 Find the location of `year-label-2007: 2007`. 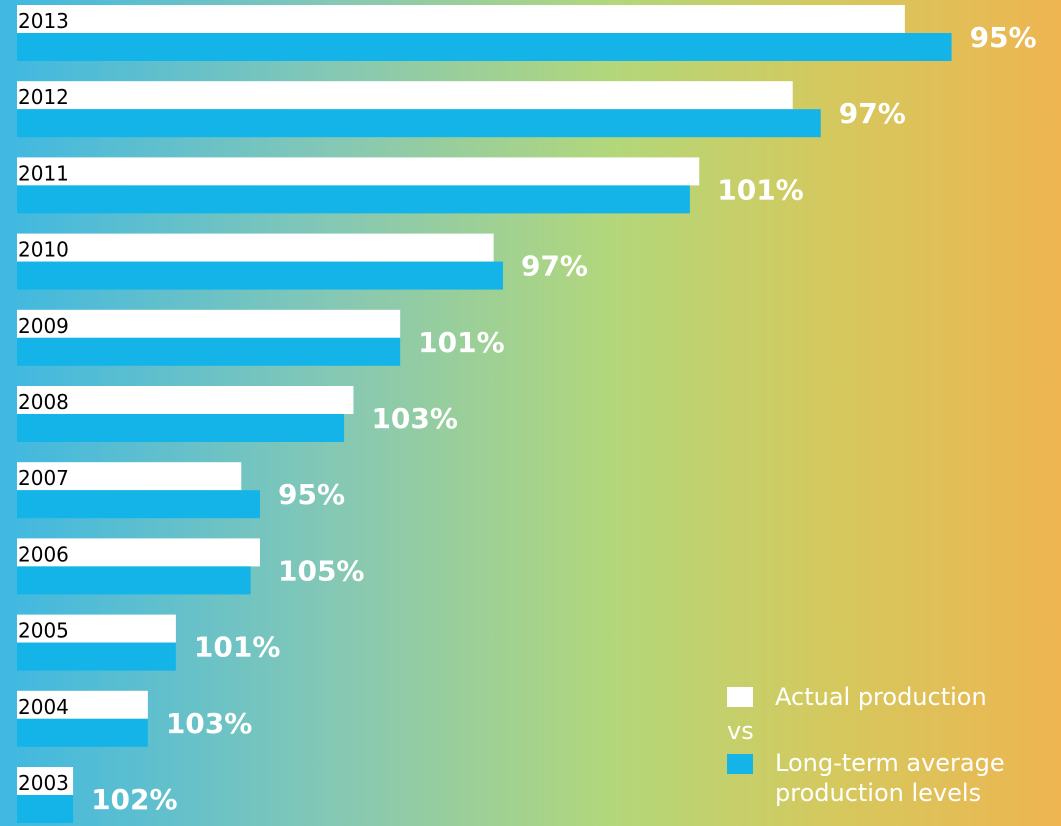

year-label-2007: 2007 is located at coordinates (43, 478).